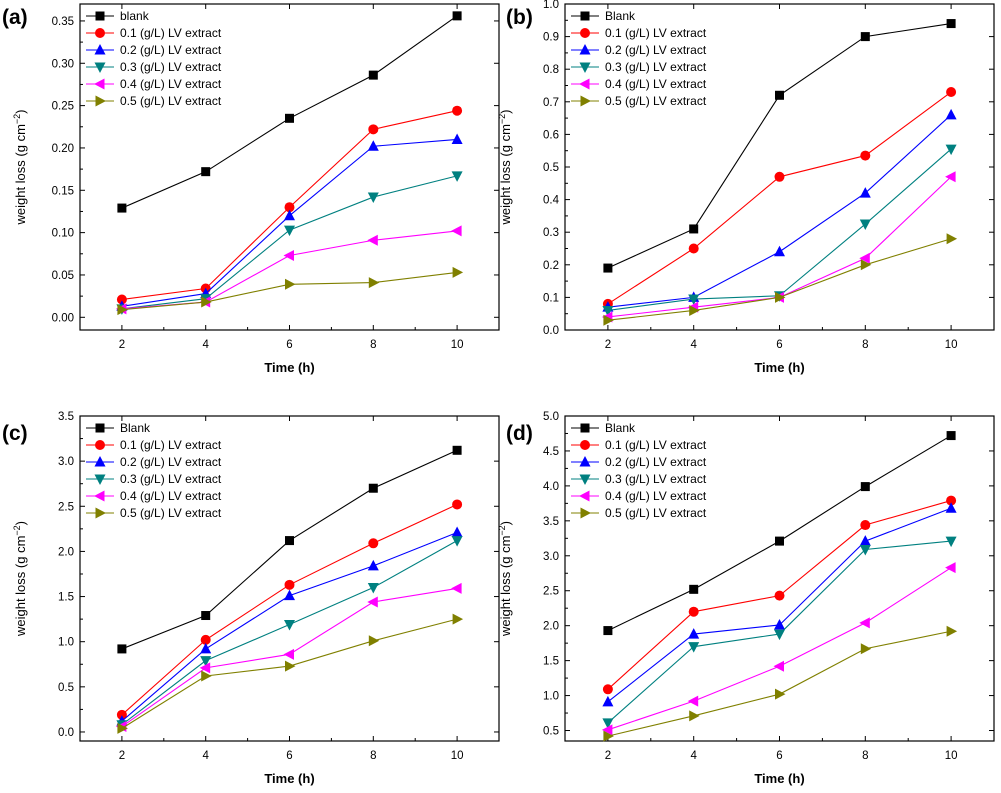 The image size is (1001, 793). Describe the element at coordinates (63, 107) in the screenshot. I see `y-tick-label: 0.25` at that location.